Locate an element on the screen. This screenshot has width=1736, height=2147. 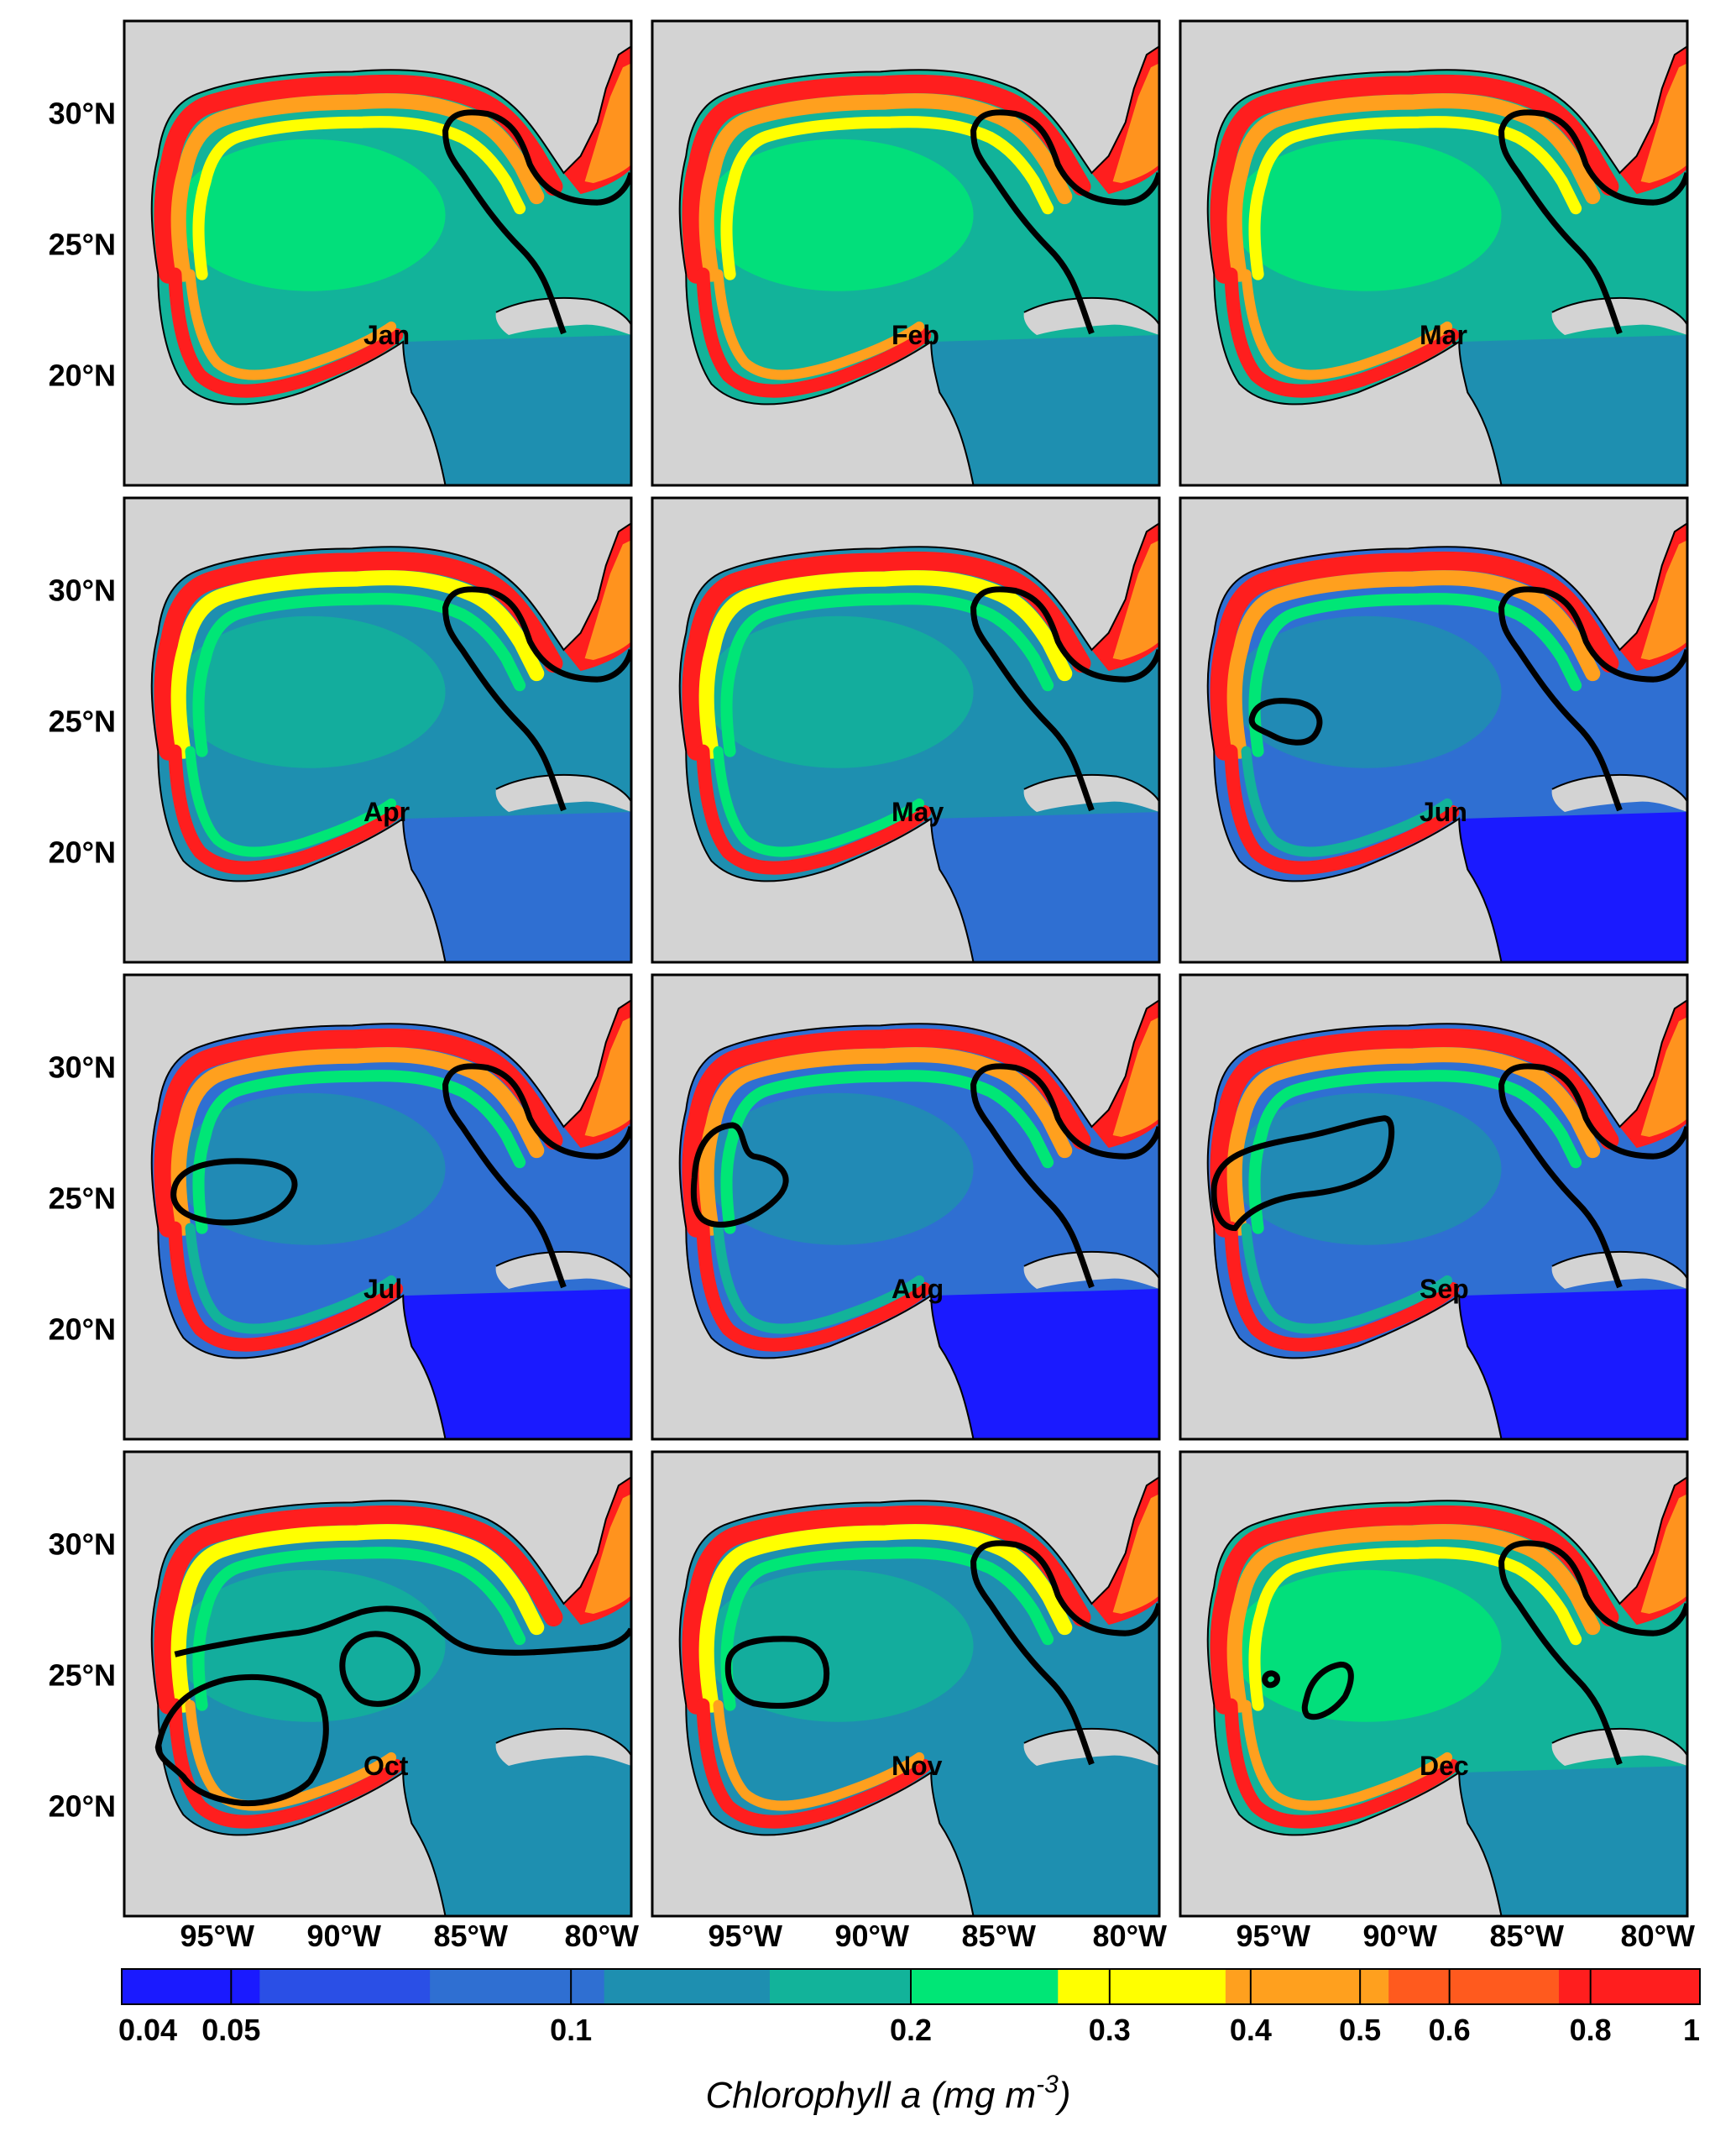
colorbar-title: Chlorophyll a (mg m-3) is located at coordinates (887, 2093).